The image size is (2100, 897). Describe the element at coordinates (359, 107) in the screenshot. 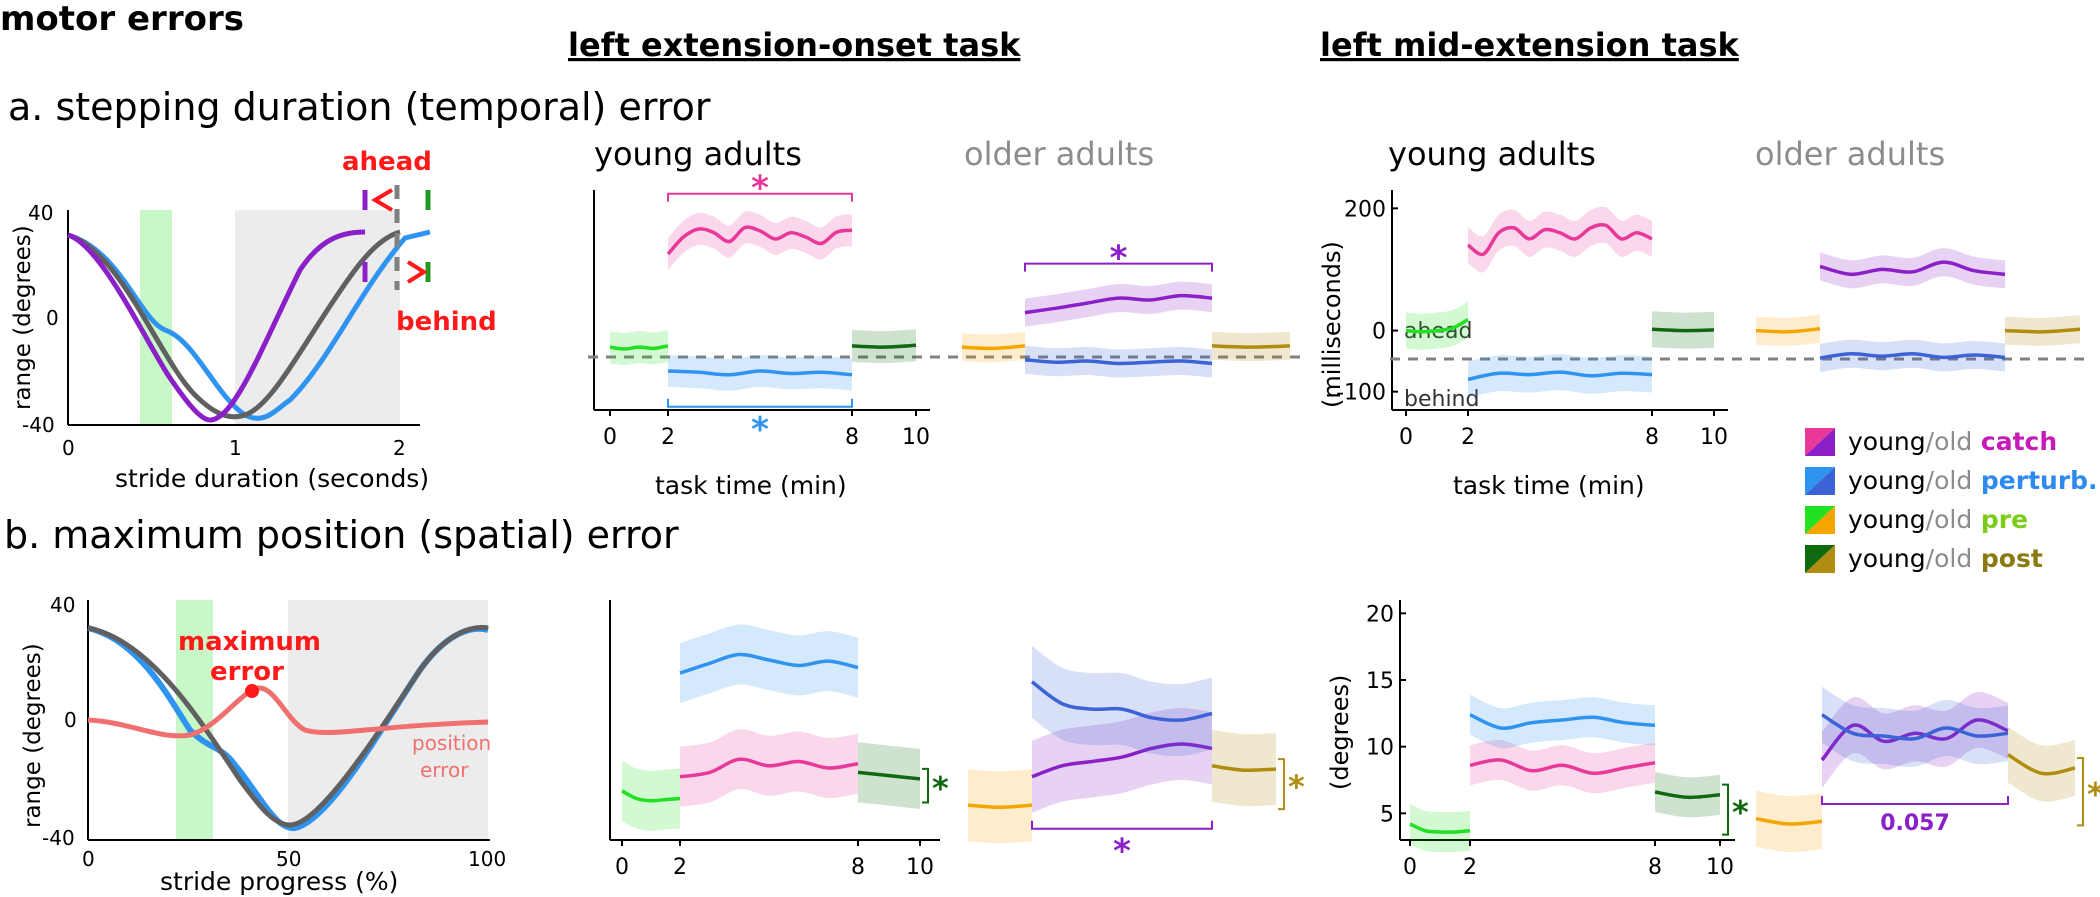

I see `panel-a-title: a. stepping duration (temporal) error` at that location.